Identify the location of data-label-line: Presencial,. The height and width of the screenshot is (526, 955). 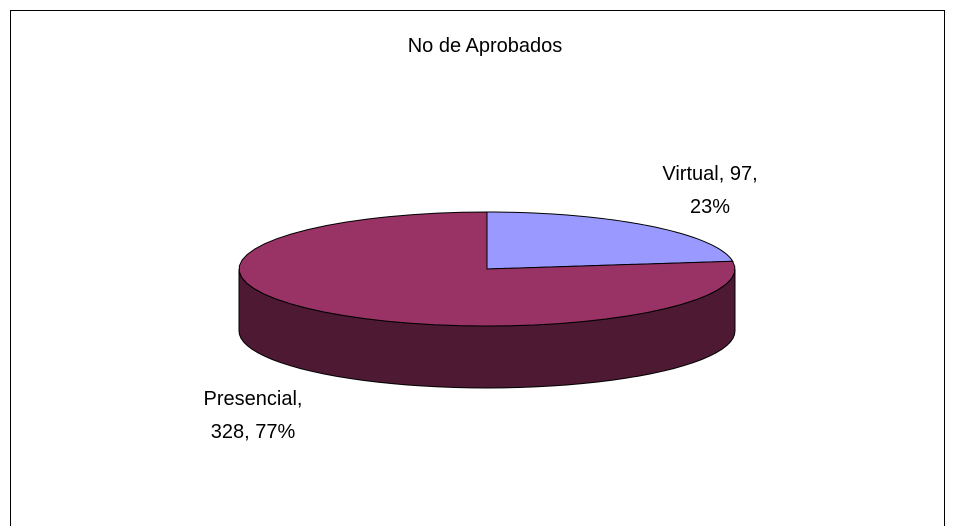
(253, 399).